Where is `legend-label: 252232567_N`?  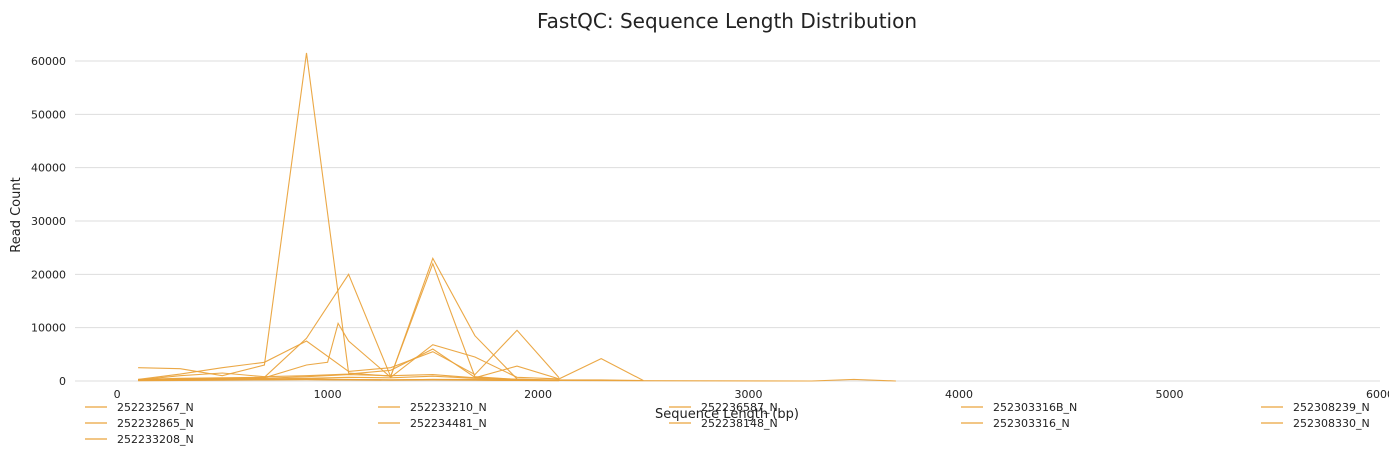
legend-label: 252232567_N is located at coordinates (155, 407).